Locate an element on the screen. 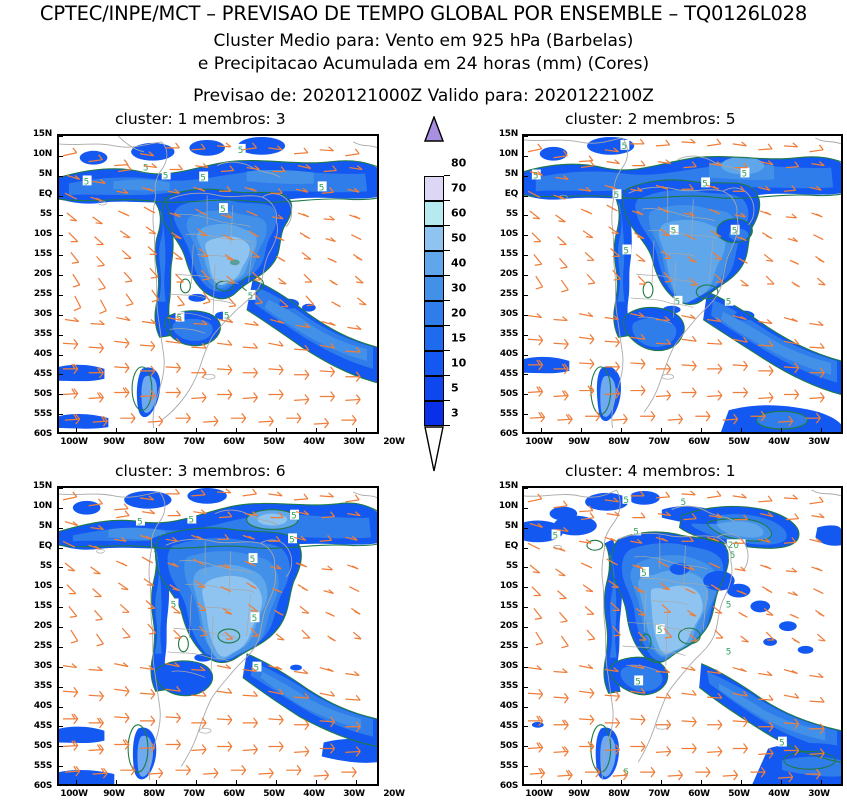 The height and width of the screenshot is (803, 847). map-canvas-cluster-2: 5 5 5 5 5 5 5 5 5 5 is located at coordinates (682, 284).